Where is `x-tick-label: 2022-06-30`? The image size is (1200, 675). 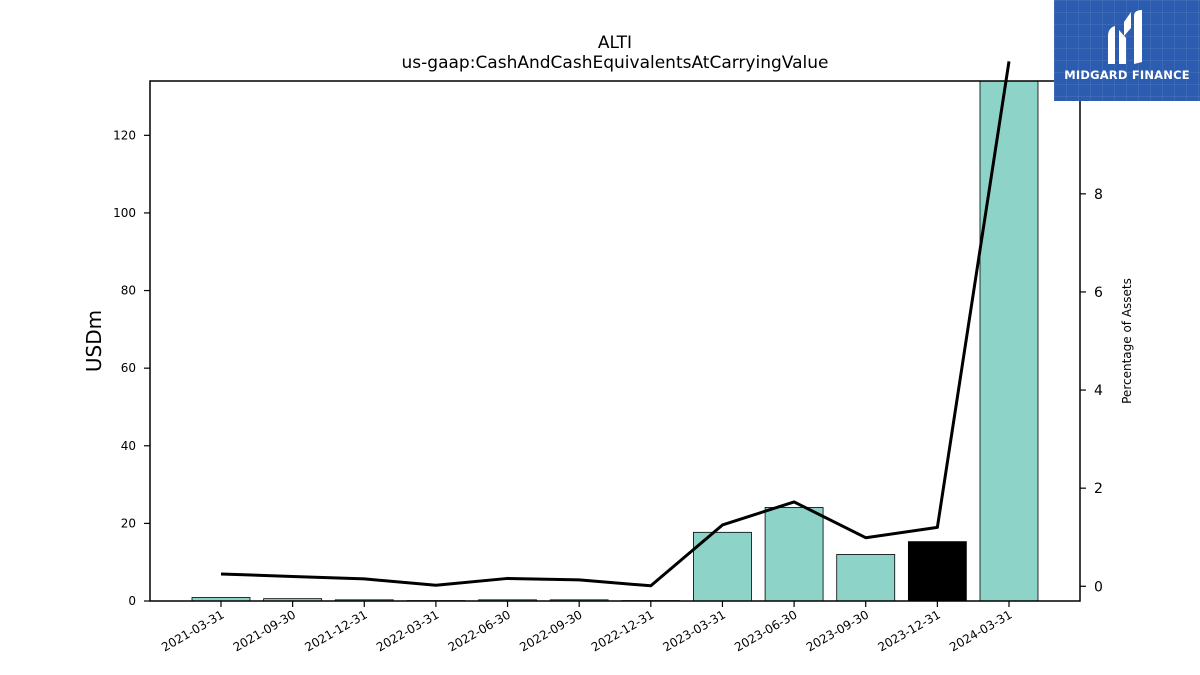 x-tick-label: 2022-06-30 is located at coordinates (479, 630).